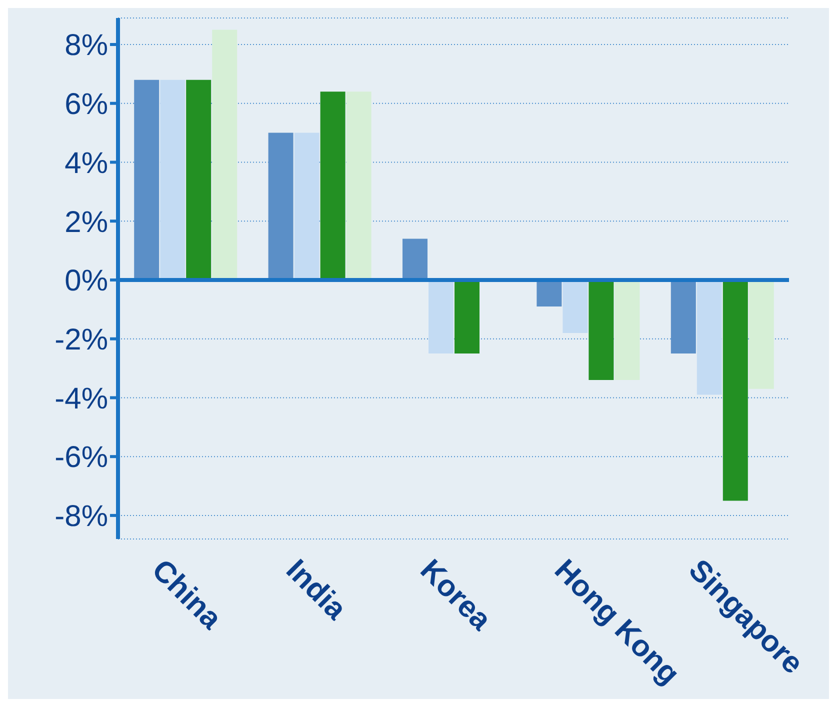 The image size is (837, 707). I want to click on y-tick-label: -4%, so click(81, 399).